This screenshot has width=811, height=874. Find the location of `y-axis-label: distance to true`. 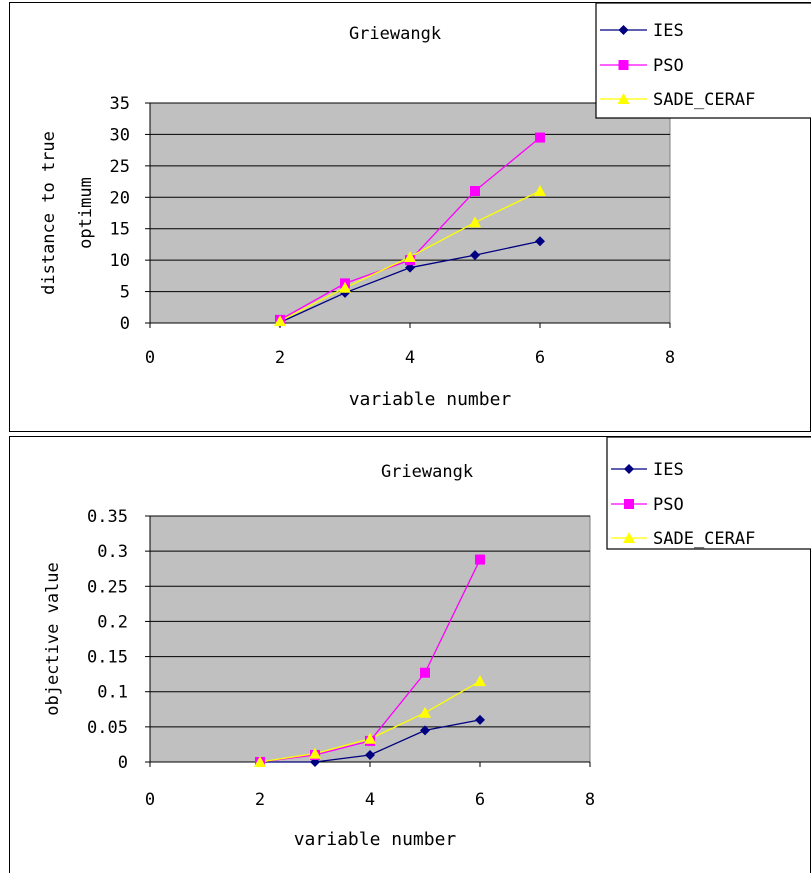

y-axis-label: distance to true is located at coordinates (49, 213).